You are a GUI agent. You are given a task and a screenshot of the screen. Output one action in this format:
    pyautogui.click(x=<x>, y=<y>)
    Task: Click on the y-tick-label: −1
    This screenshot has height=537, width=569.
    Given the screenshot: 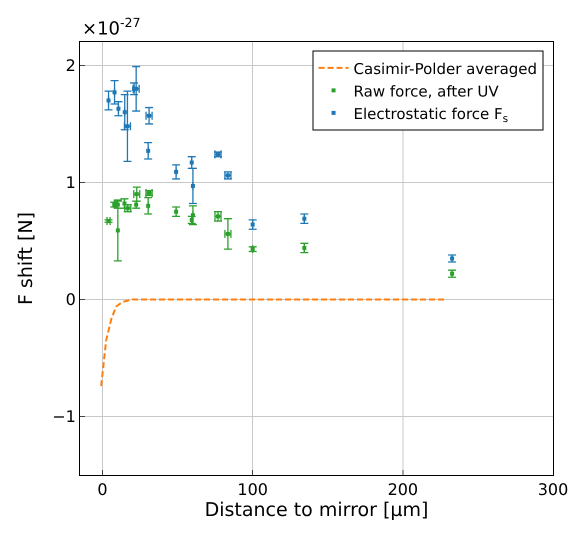 What is the action you would take?
    pyautogui.click(x=64, y=416)
    